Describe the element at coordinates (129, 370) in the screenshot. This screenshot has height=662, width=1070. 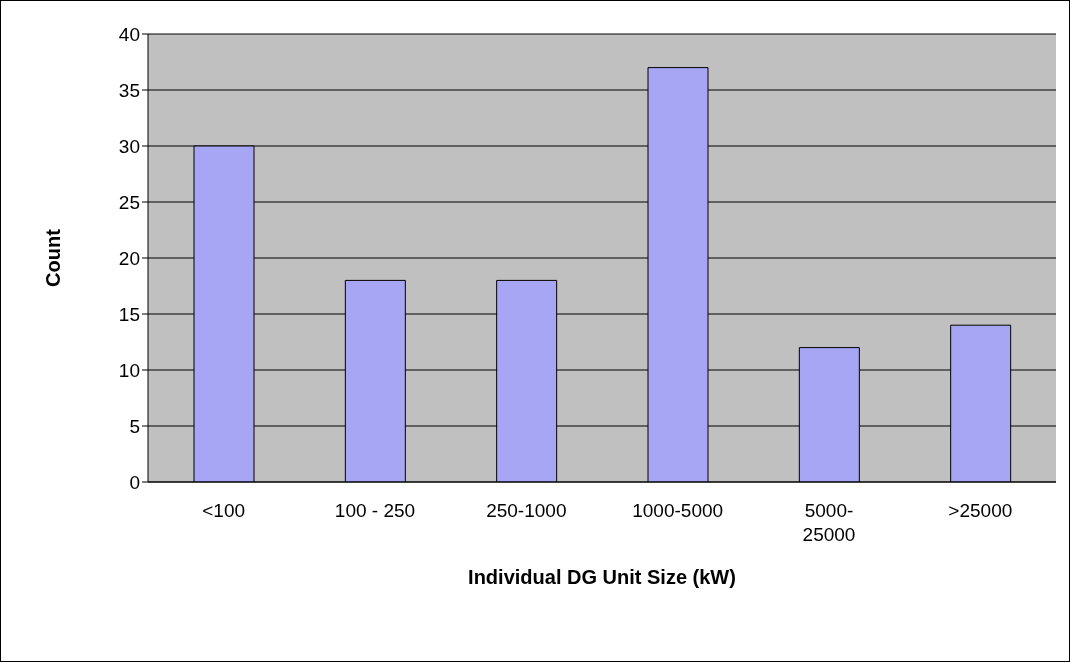
I see `y-tick-label: 10` at that location.